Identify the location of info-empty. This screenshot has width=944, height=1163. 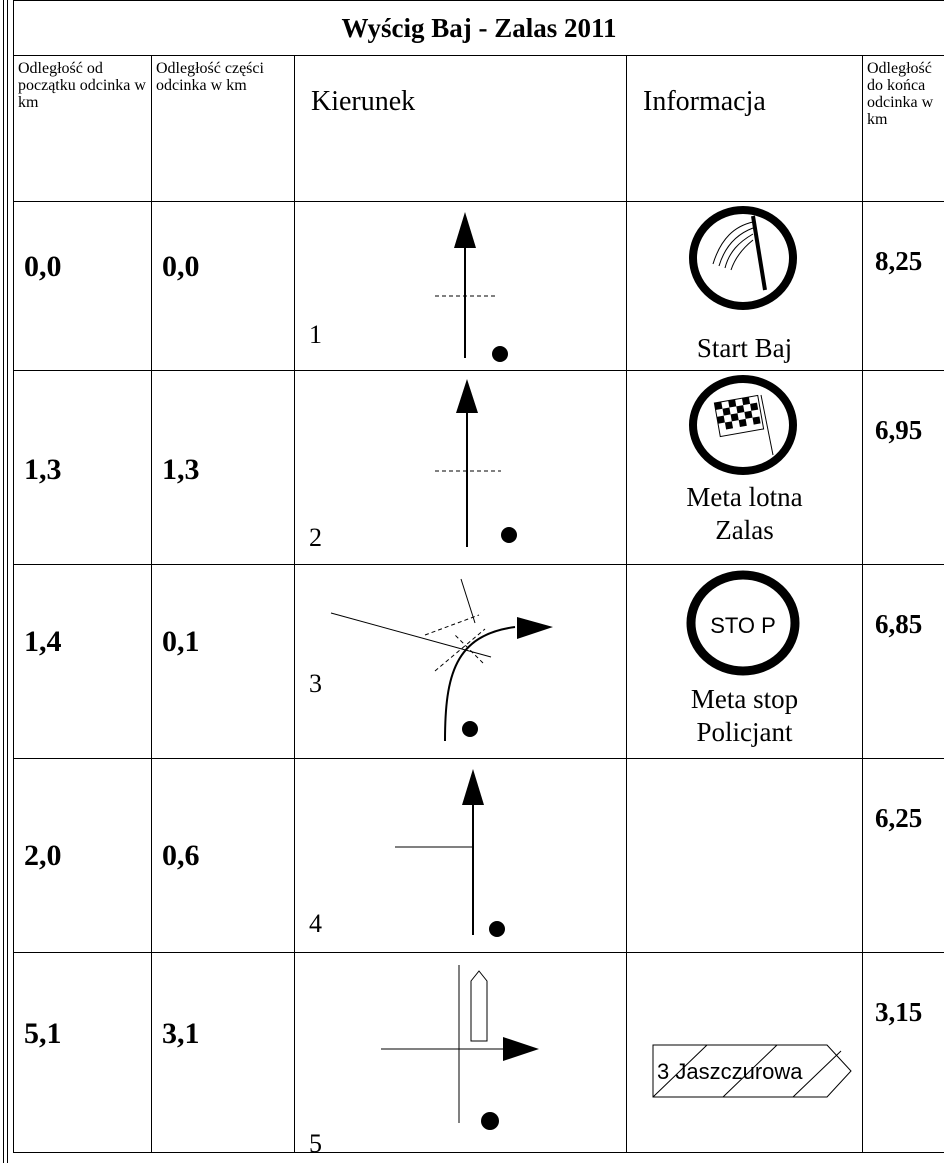
(744, 855).